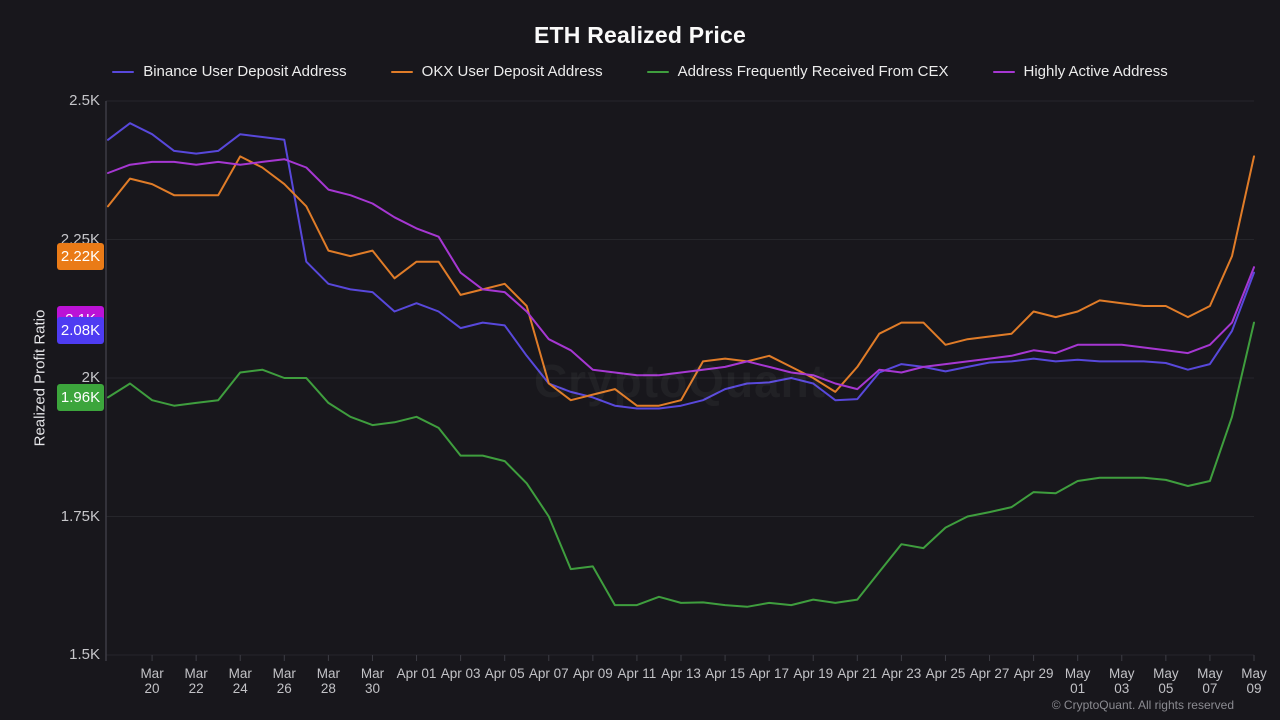 The height and width of the screenshot is (720, 1280). I want to click on x-tick-label: Apr 11, so click(637, 673).